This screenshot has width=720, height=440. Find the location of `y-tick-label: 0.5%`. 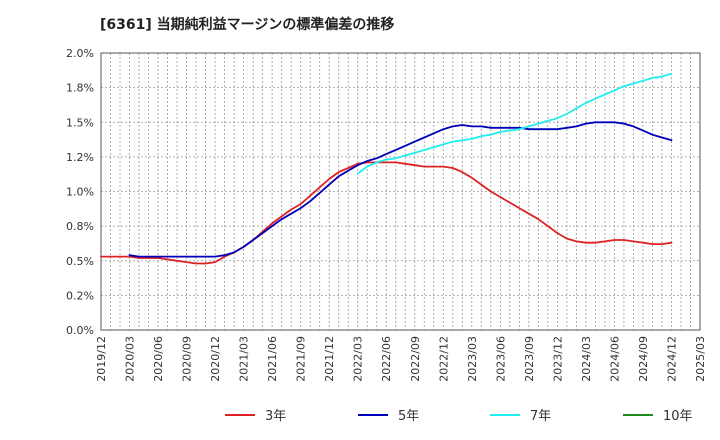

y-tick-label: 0.5% is located at coordinates (80, 261).